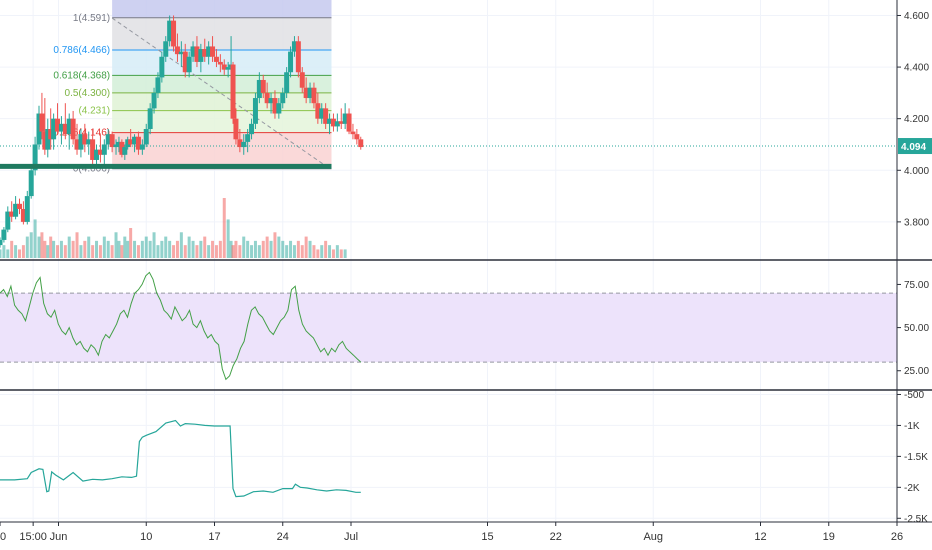  What do you see at coordinates (916, 68) in the screenshot?
I see `price-tick-label: 4.400` at bounding box center [916, 68].